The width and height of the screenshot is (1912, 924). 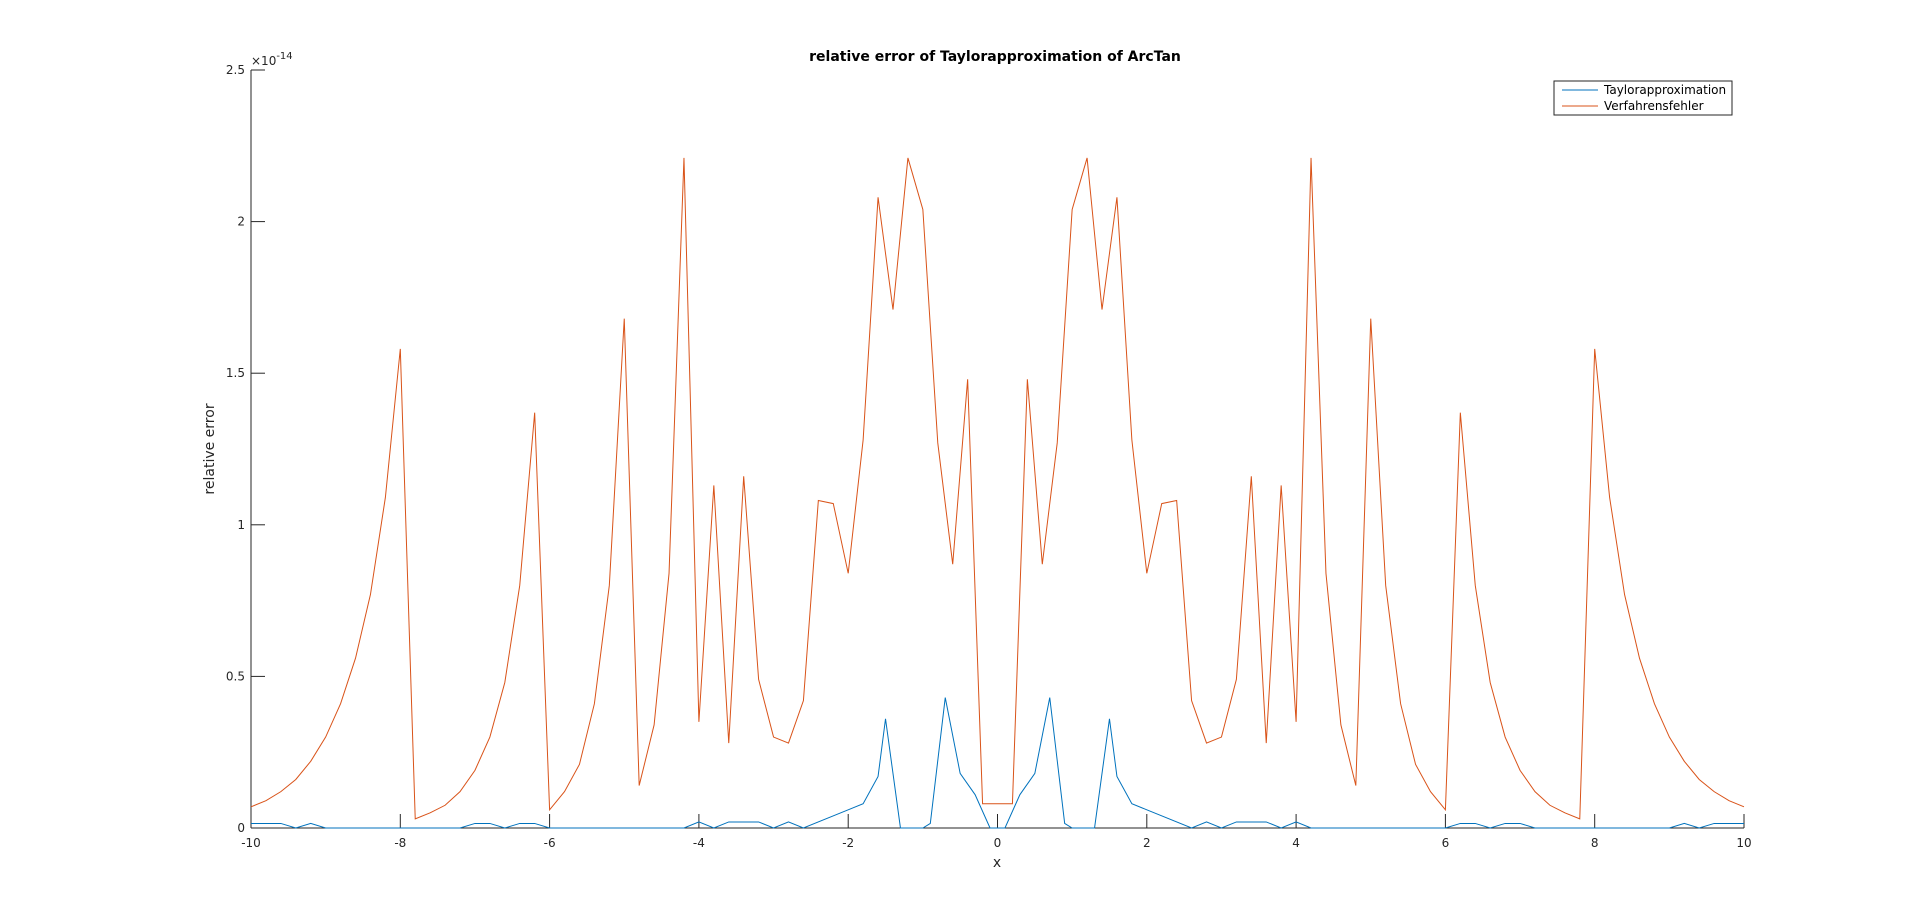 I want to click on y-tick-label: 1, so click(x=241, y=525).